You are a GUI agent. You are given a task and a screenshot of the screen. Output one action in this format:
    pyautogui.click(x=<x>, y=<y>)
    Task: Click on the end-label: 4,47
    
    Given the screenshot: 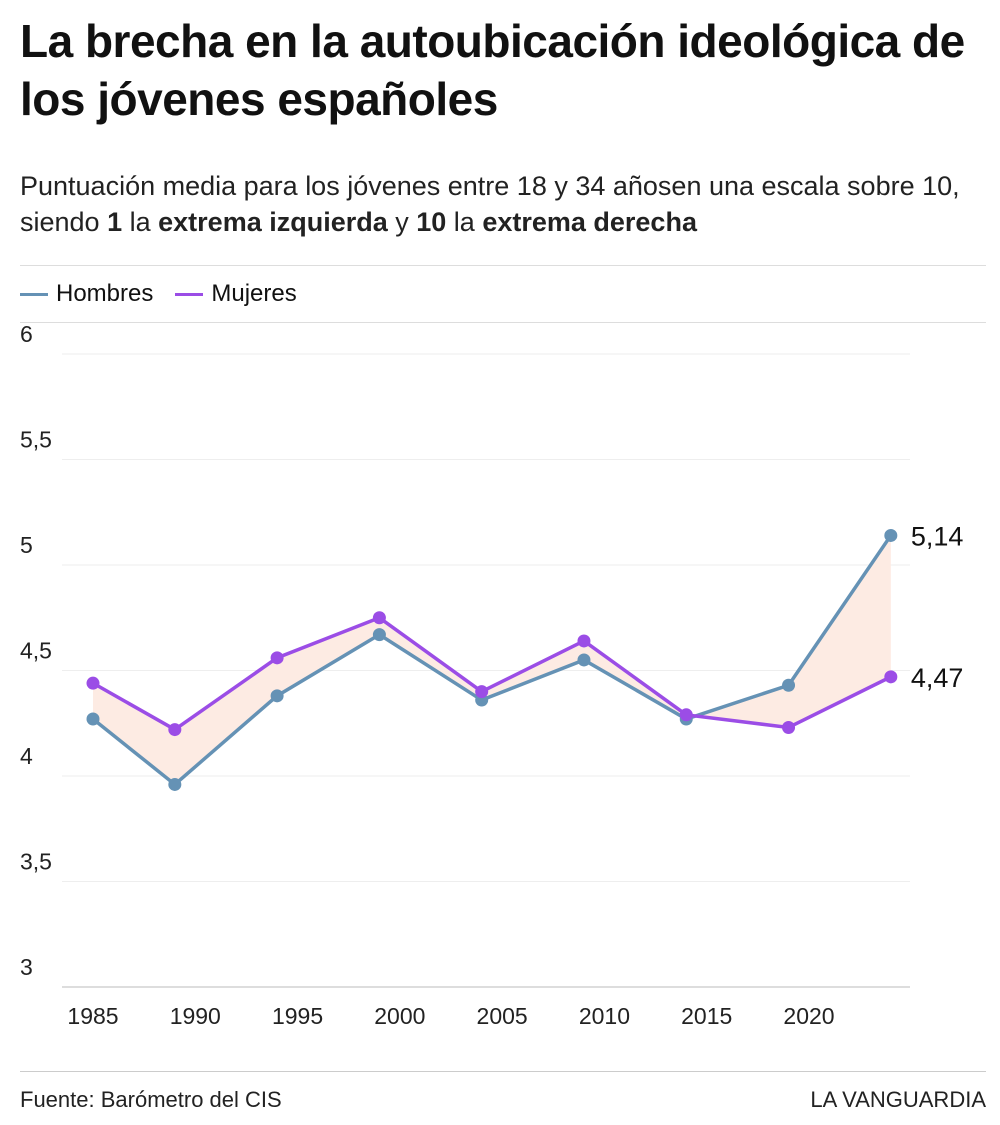 What is the action you would take?
    pyautogui.click(x=937, y=678)
    